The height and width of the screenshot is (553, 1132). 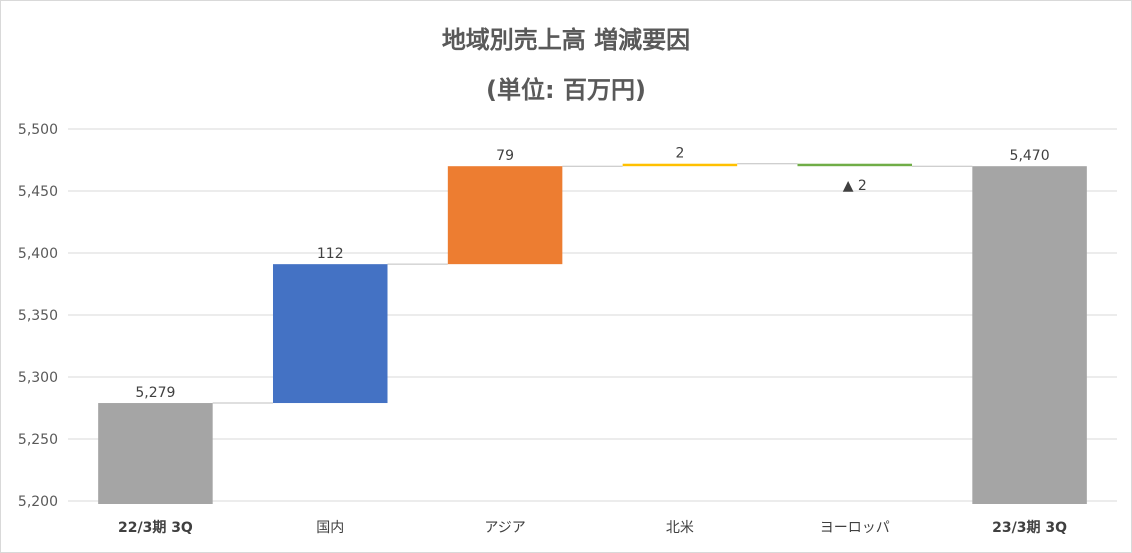 What do you see at coordinates (1030, 156) in the screenshot?
I see `data-label: 5,470` at bounding box center [1030, 156].